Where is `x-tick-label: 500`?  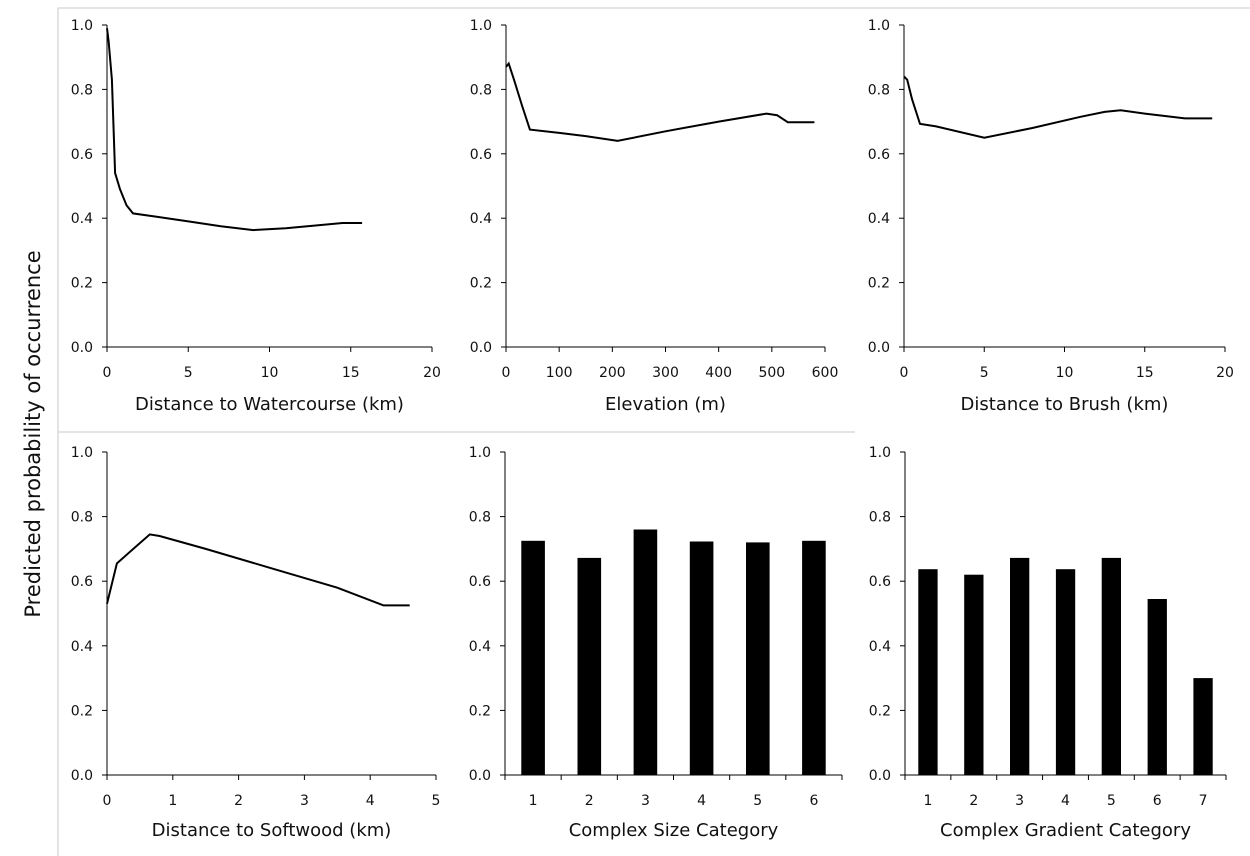
x-tick-label: 500 is located at coordinates (771, 373).